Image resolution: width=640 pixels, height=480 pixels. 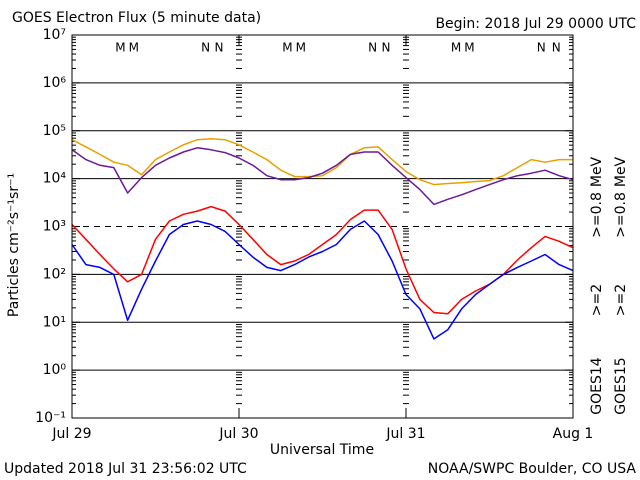 I want to click on chart-subtitle: Begin: 2018 Jul 29 0000 UTC, so click(x=535, y=24).